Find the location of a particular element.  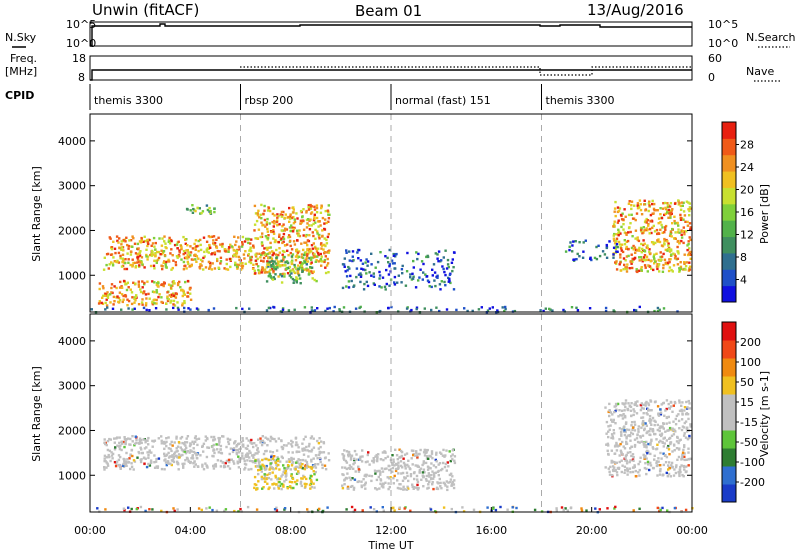

colorbar-tick-label: -15 is located at coordinates (749, 422).